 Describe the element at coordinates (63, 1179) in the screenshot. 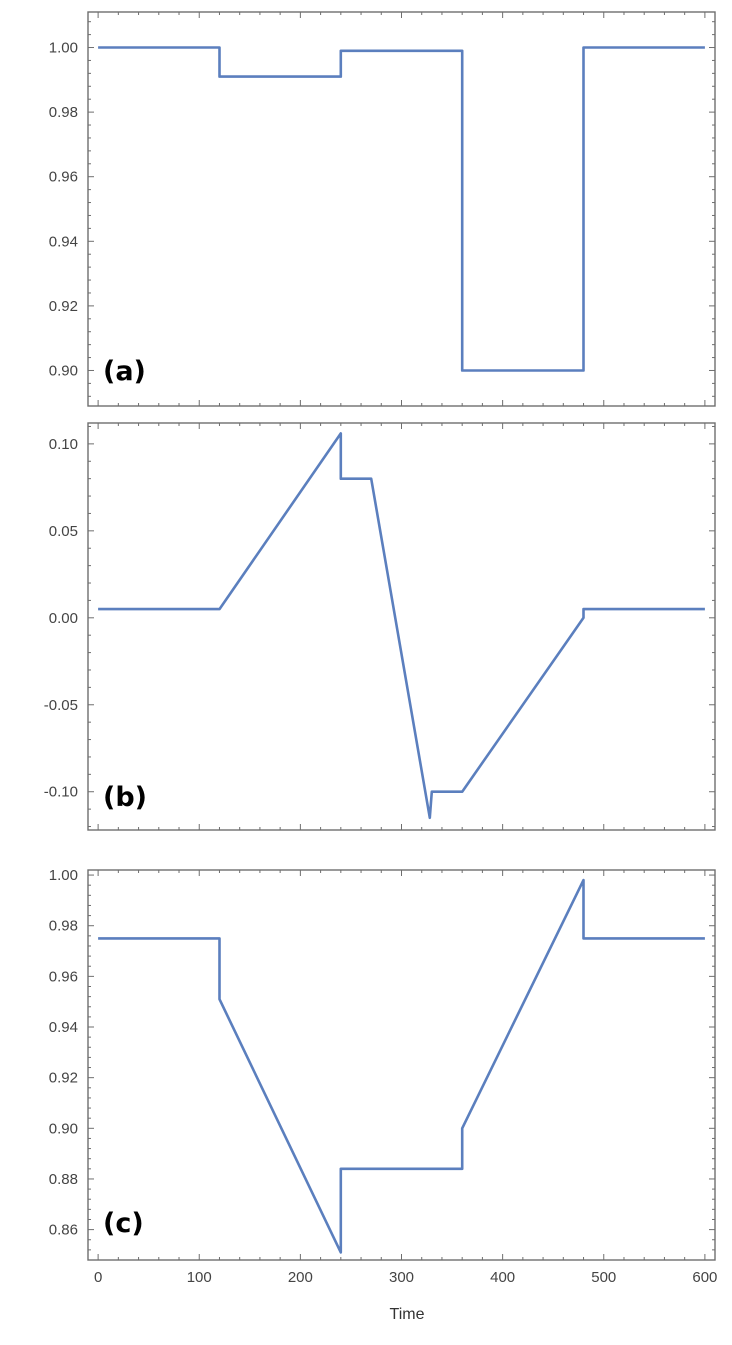

I see `y-tick-label: 0.88` at that location.